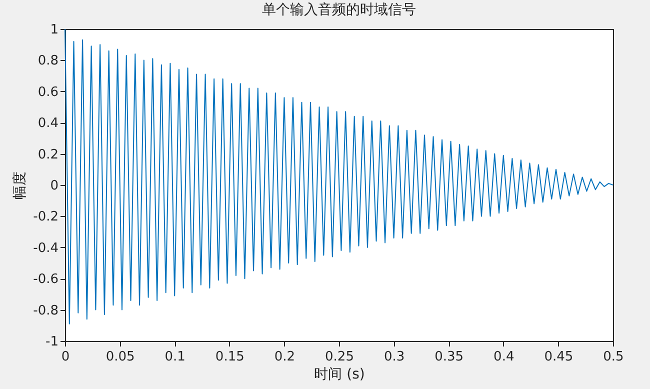  What do you see at coordinates (559, 357) in the screenshot?
I see `x-tick-label: 0.45` at bounding box center [559, 357].